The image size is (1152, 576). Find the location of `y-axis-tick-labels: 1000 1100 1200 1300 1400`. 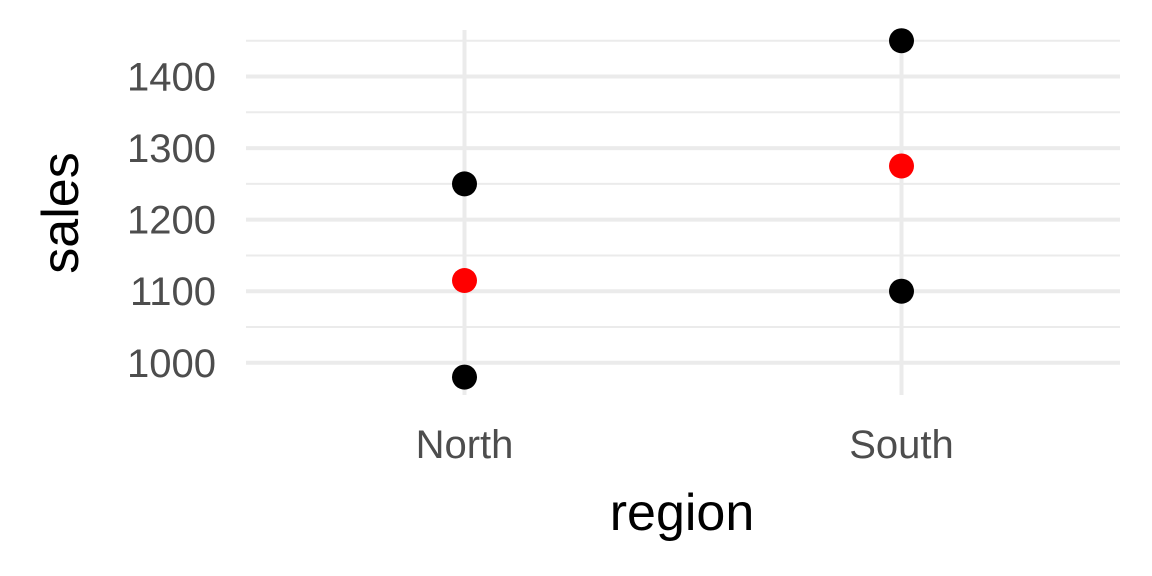

y-axis-tick-labels: 1000 1100 1200 1300 1400 is located at coordinates (171, 221).